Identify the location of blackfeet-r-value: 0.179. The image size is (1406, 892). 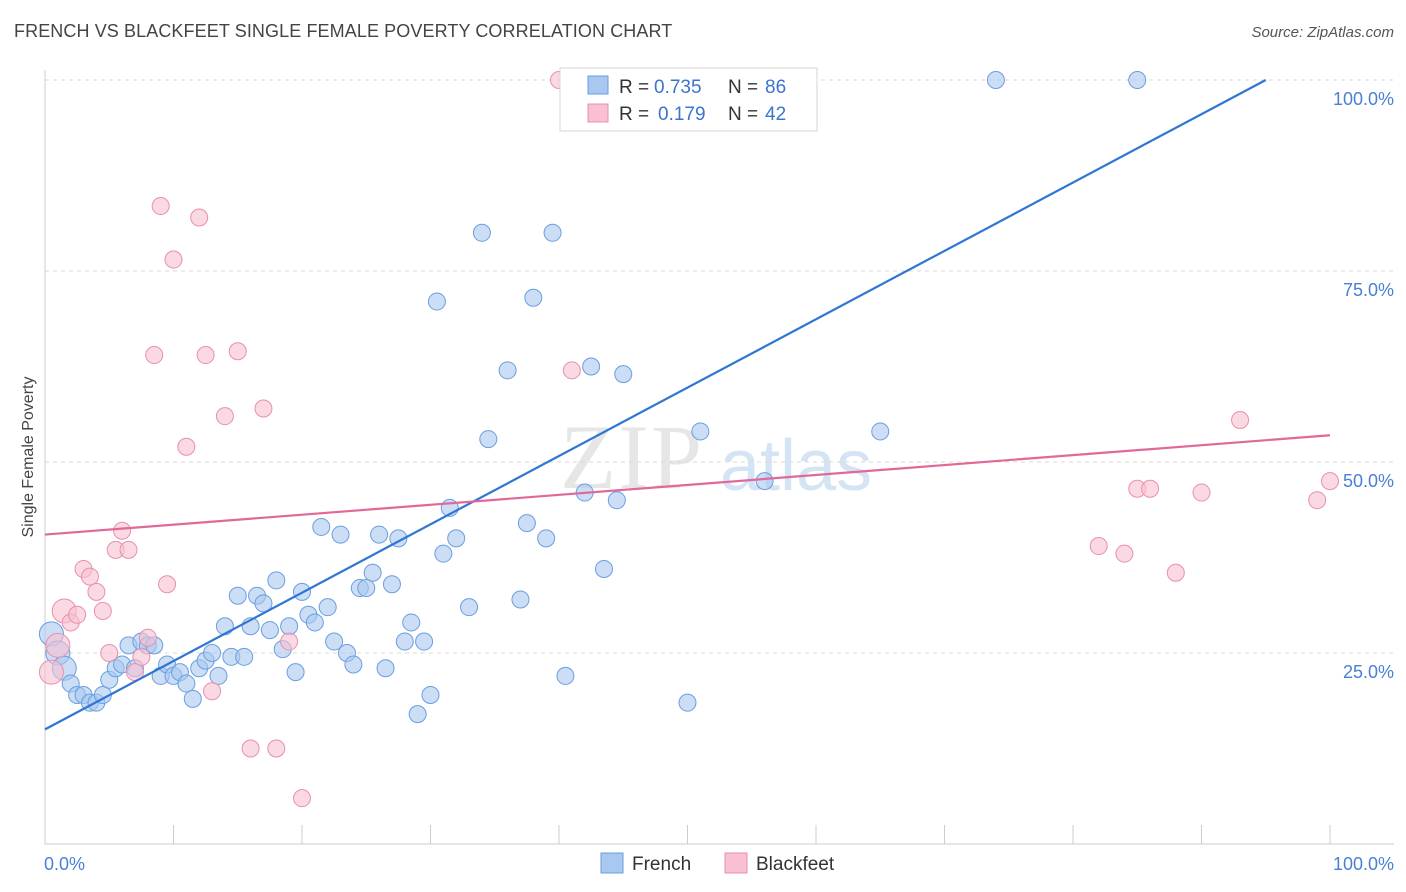
(682, 114).